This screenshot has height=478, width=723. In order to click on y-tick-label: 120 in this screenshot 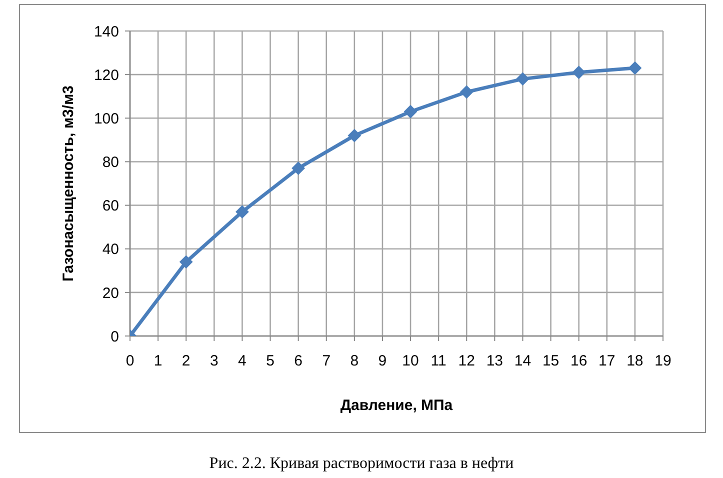, I will do `click(106, 75)`.